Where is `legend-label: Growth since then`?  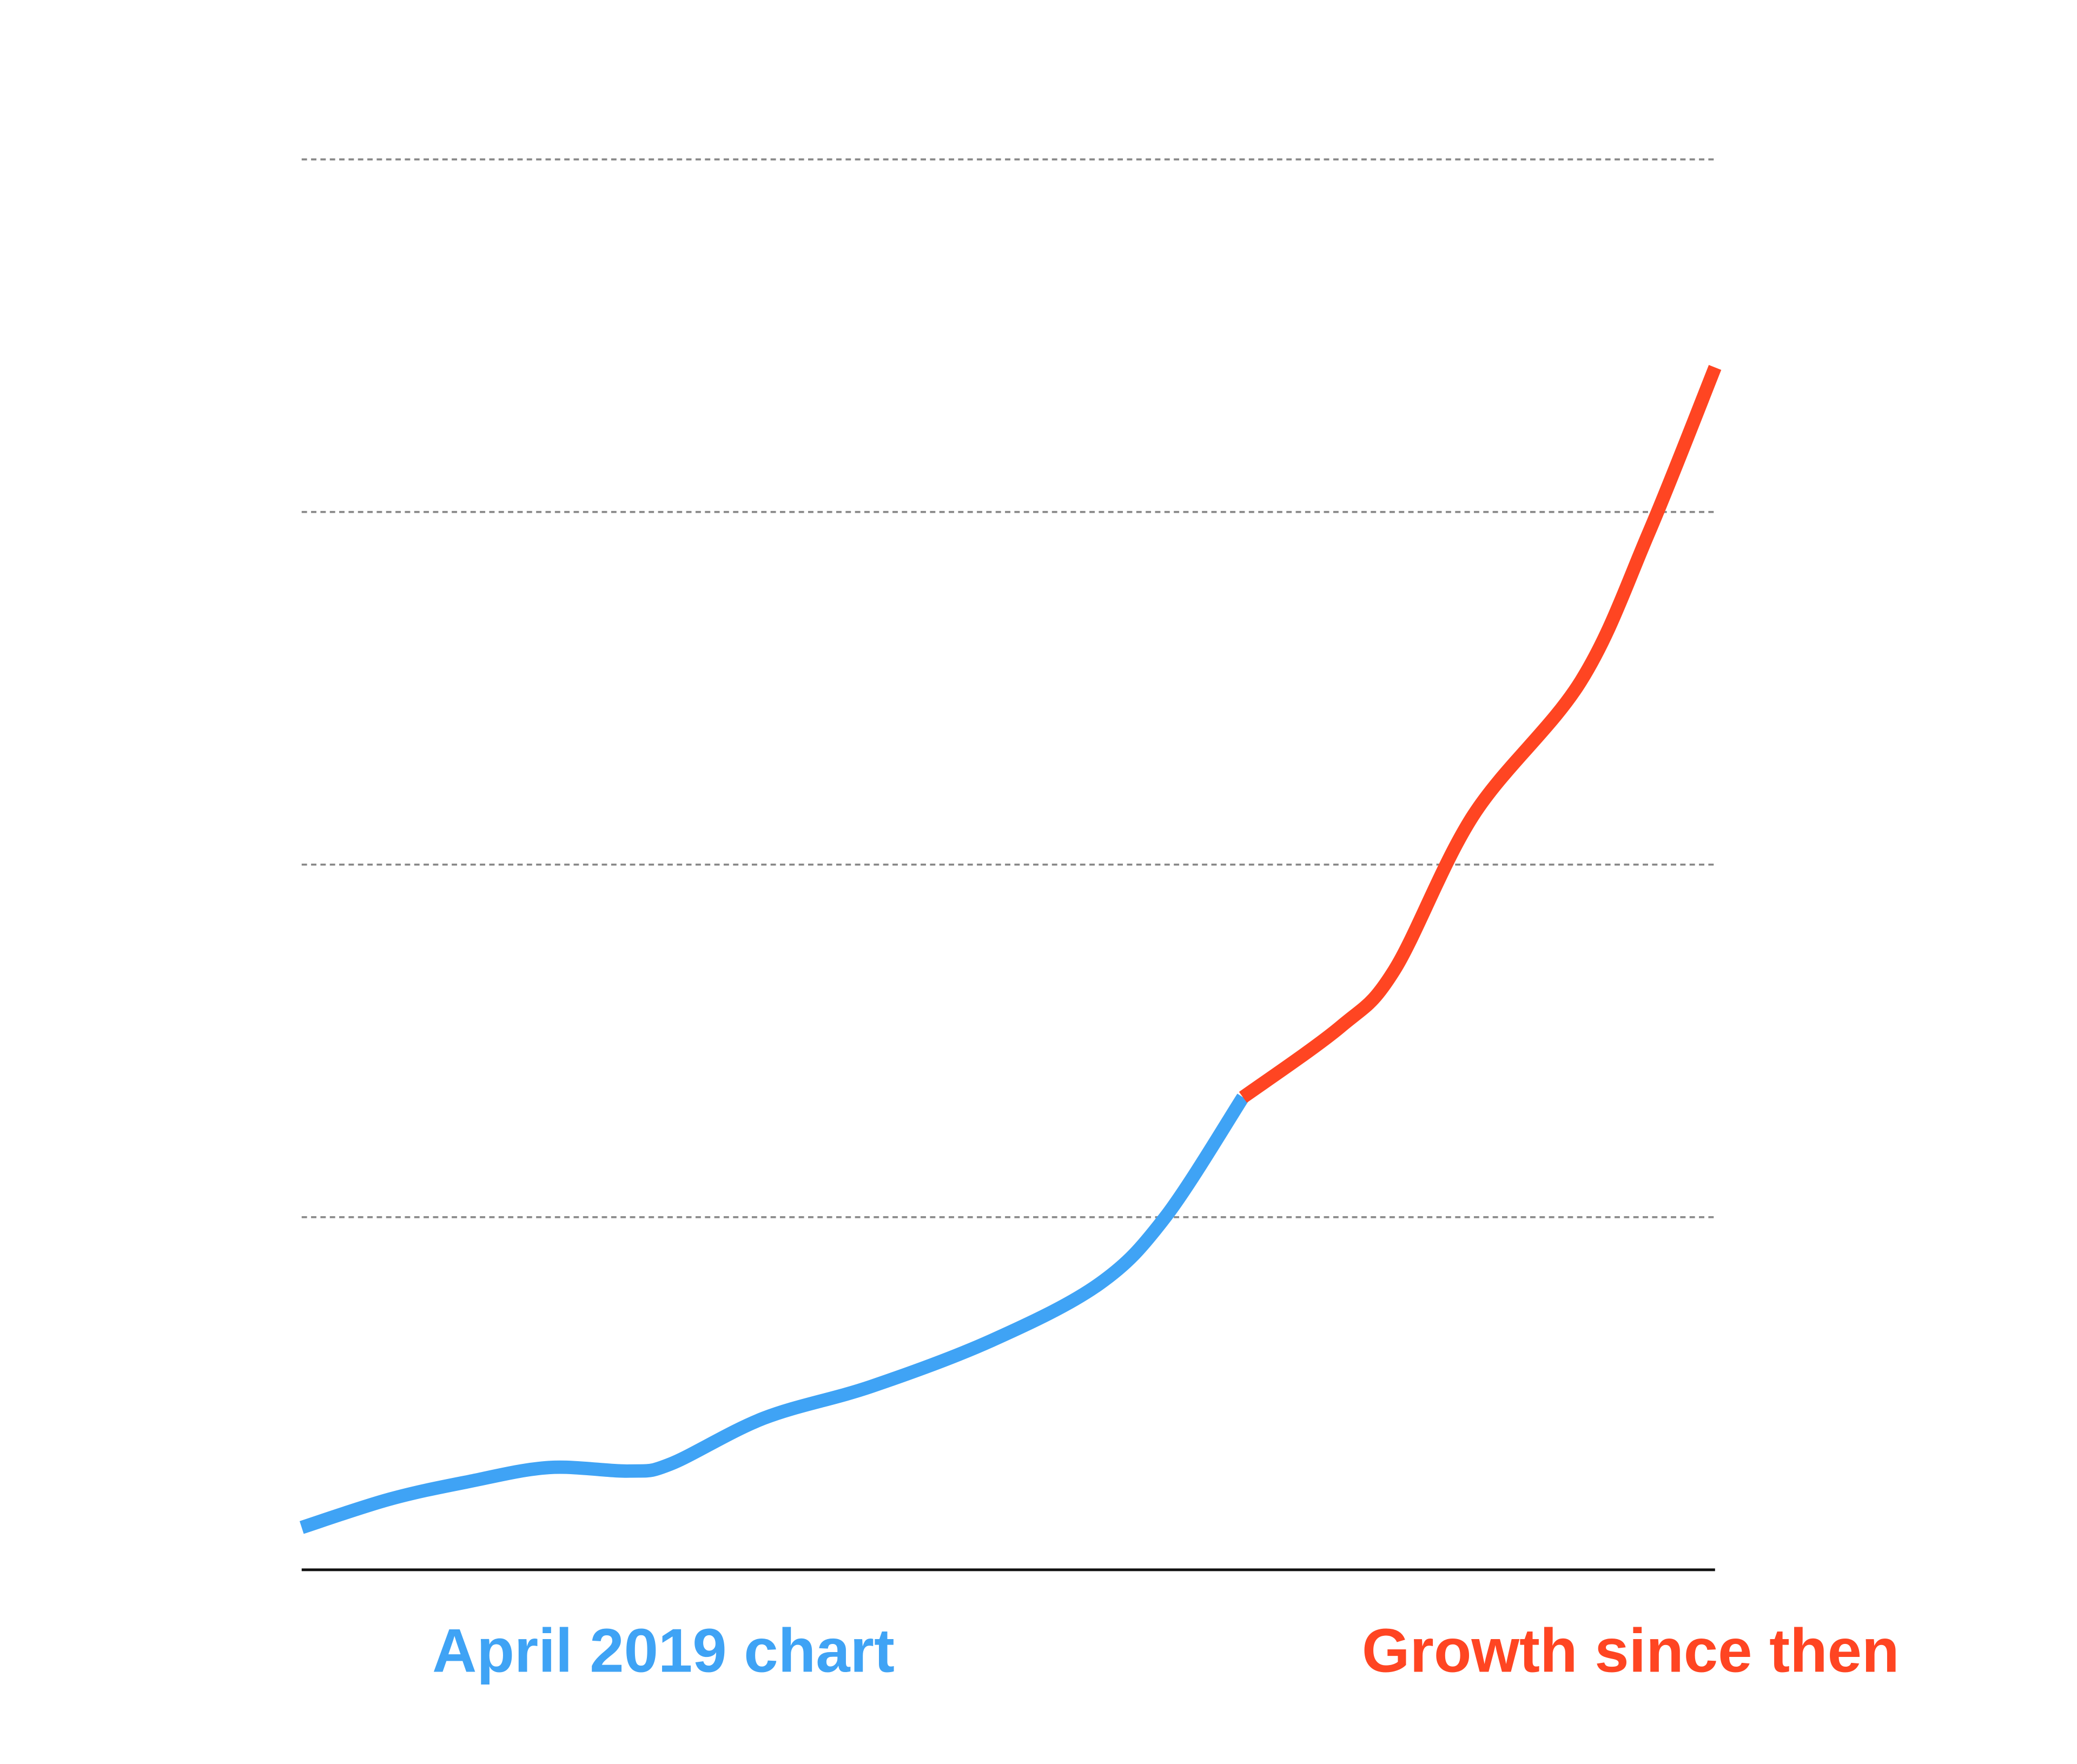 legend-label: Growth since then is located at coordinates (1631, 1651).